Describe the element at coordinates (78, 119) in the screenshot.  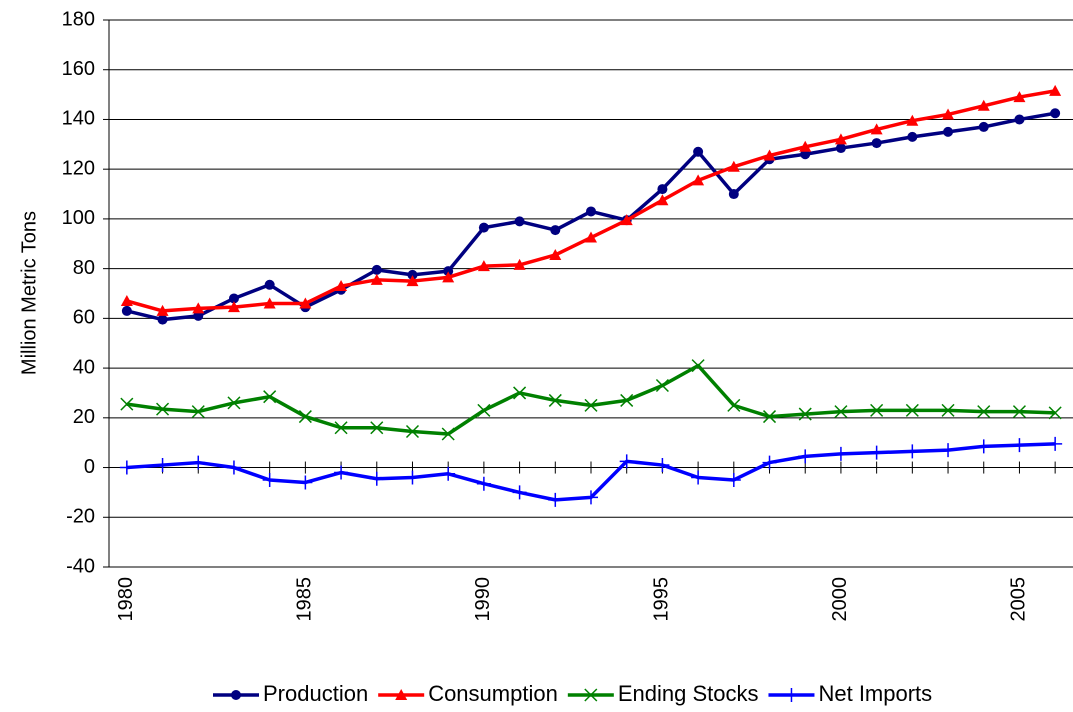
I see `y-tick-label: 140` at that location.